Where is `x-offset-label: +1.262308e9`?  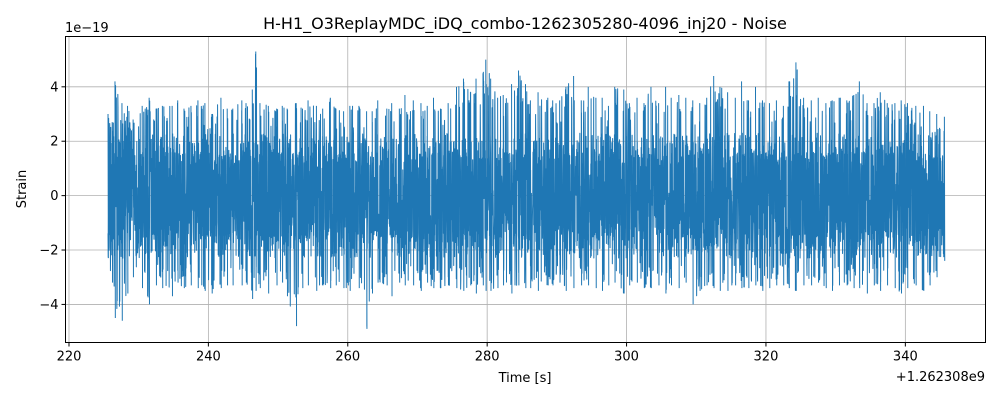 x-offset-label: +1.262308e9 is located at coordinates (940, 377).